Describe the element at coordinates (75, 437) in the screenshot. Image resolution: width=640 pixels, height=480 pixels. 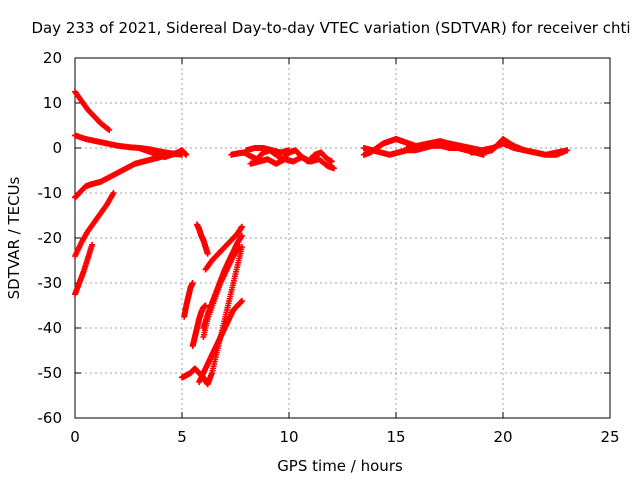
I see `x-tick-label: 0` at that location.